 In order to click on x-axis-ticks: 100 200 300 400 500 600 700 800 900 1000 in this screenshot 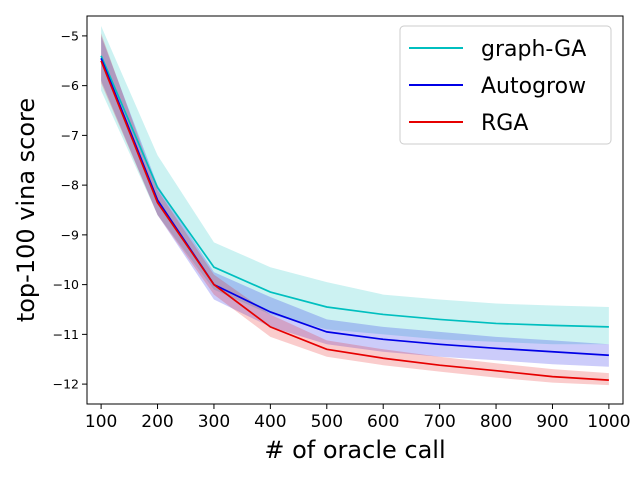, I will do `click(358, 418)`.